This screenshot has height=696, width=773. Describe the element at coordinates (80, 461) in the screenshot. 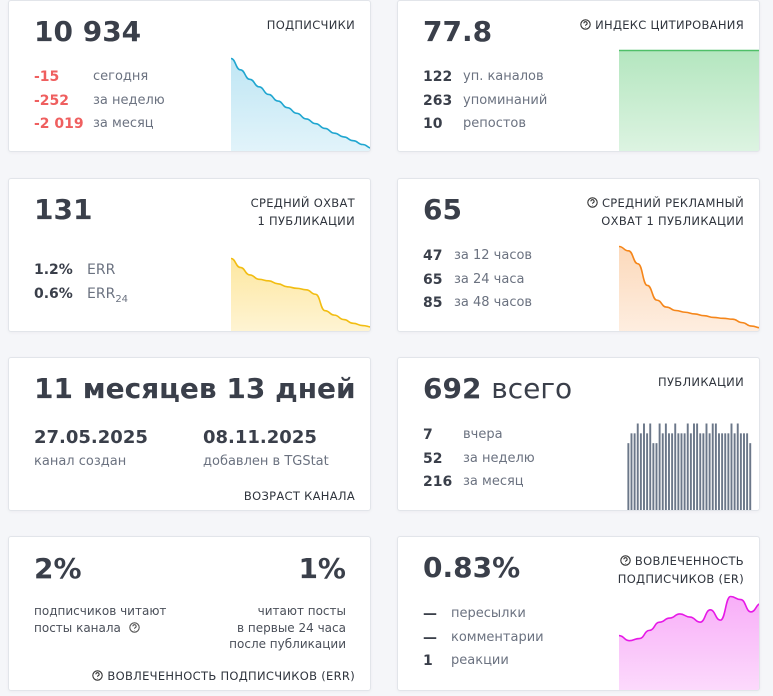

I see `date-label: канал создан` at that location.